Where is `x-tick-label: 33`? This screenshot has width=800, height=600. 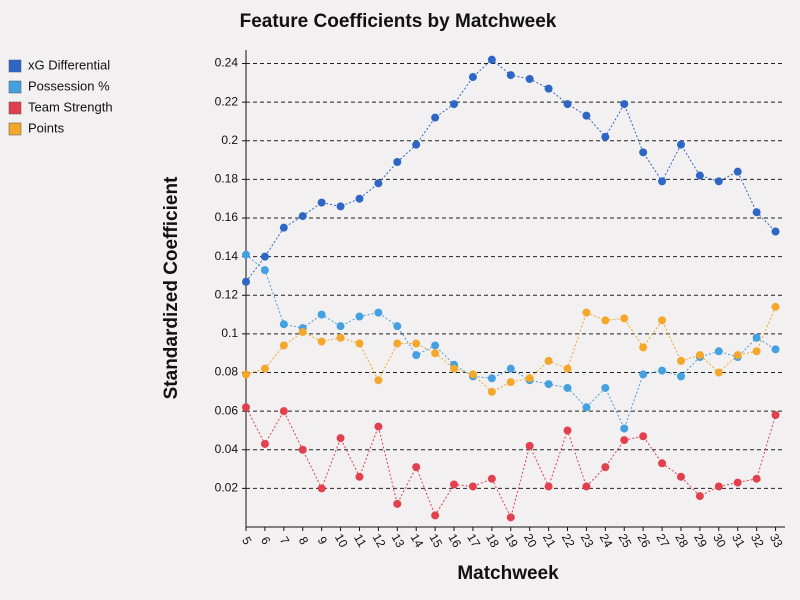
x-tick-label: 33 is located at coordinates (776, 540).